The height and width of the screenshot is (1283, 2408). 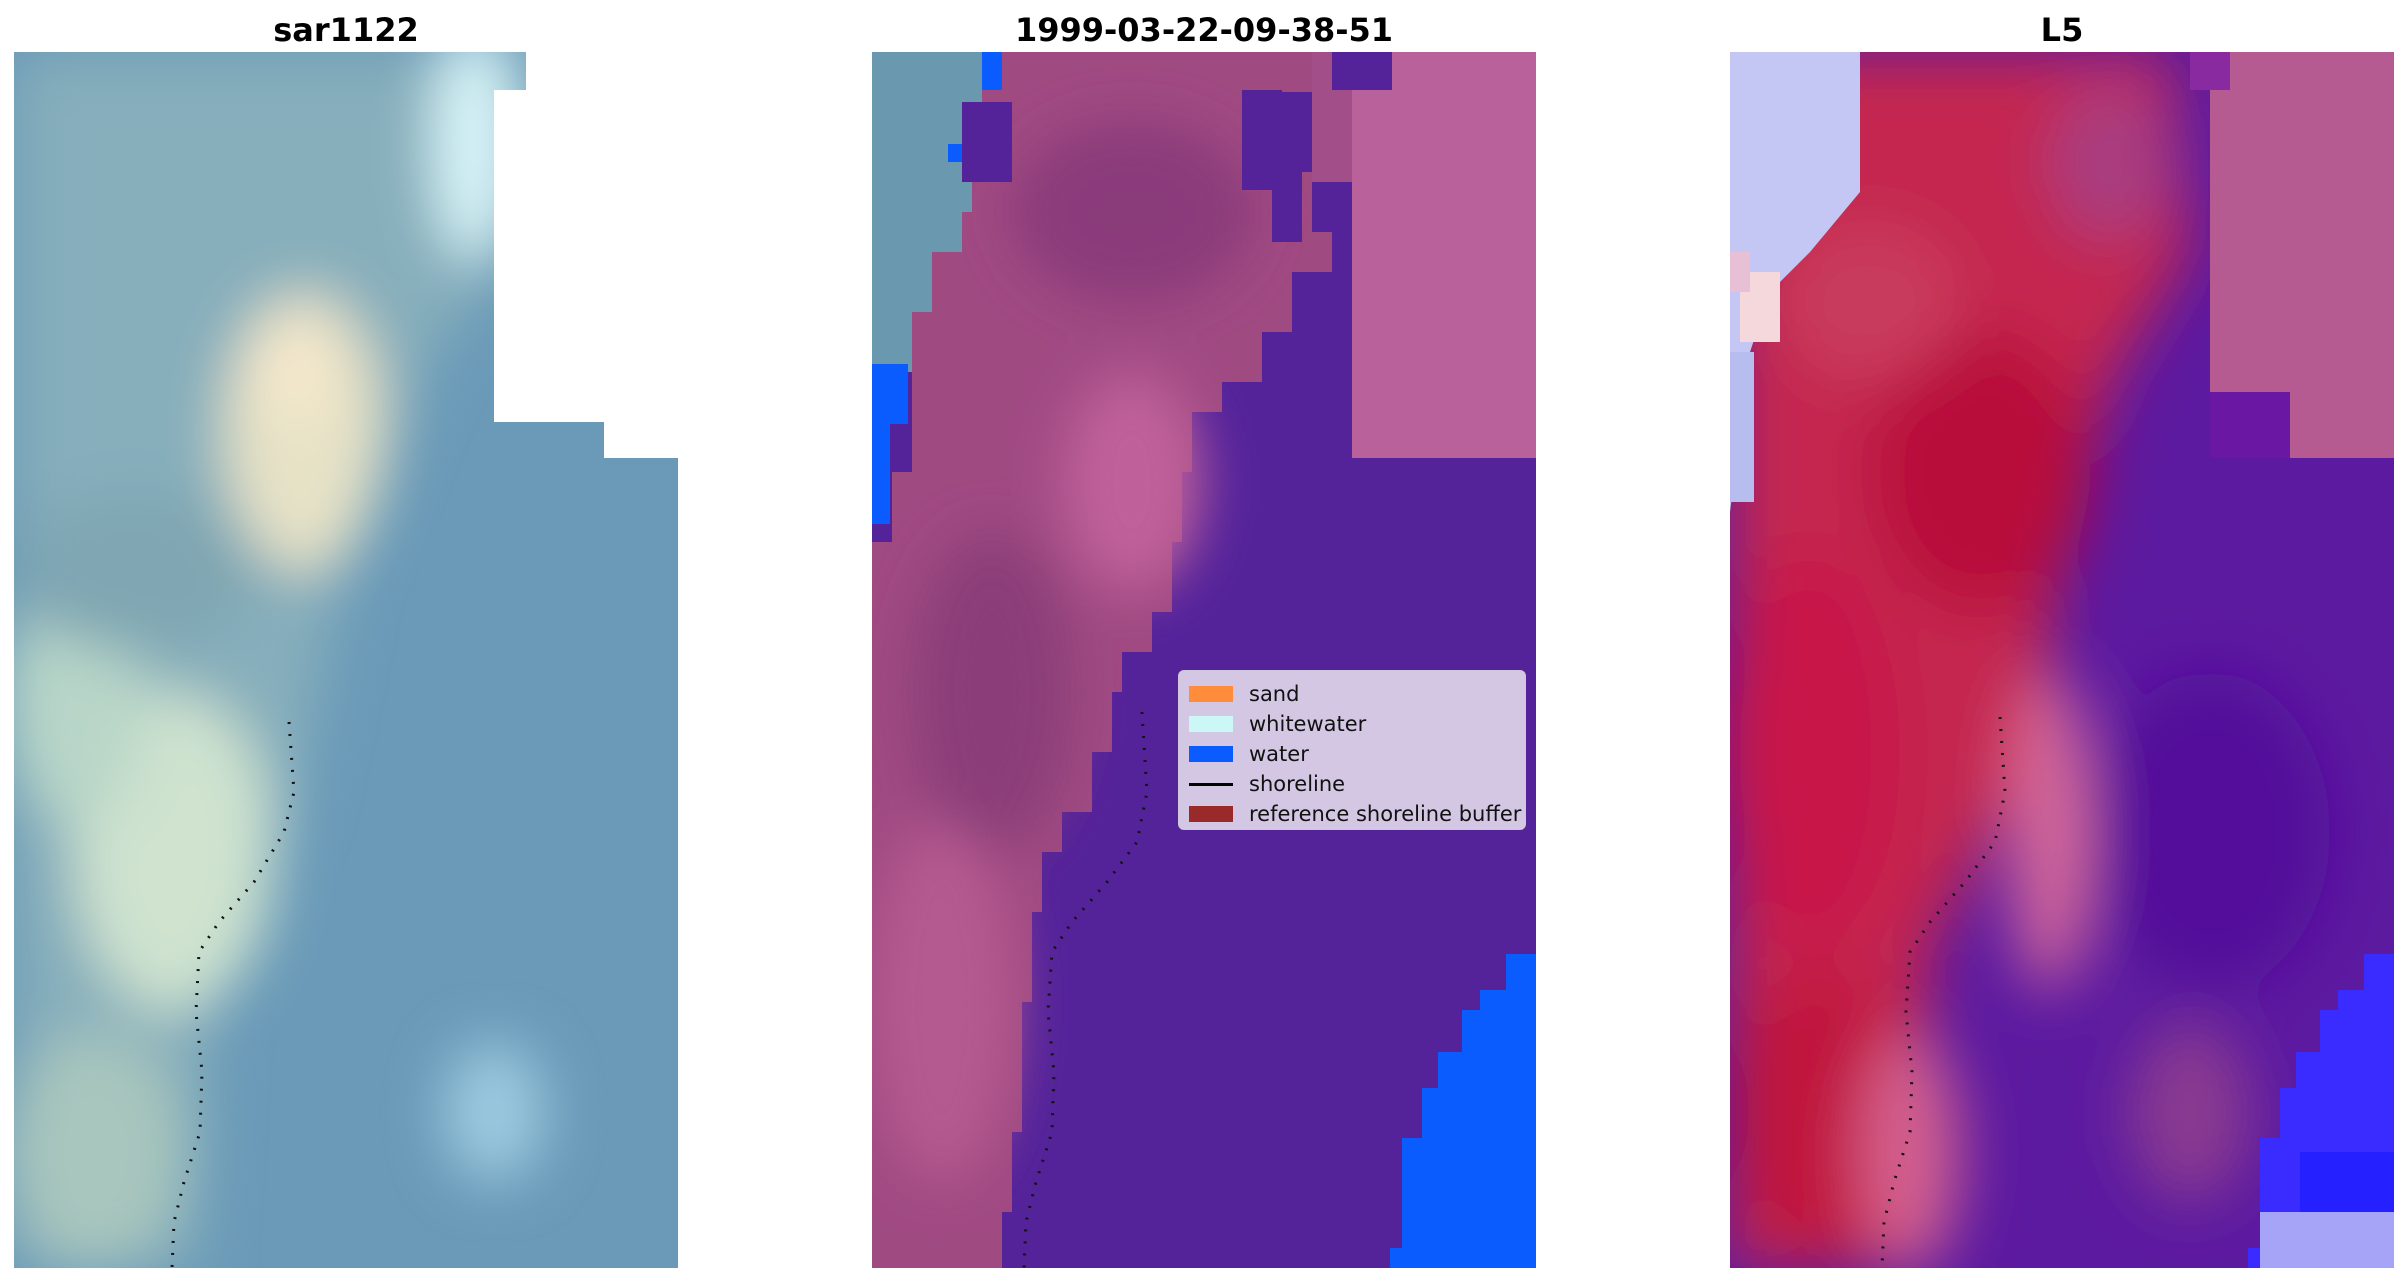 I want to click on legend-item-shoreline: shoreline, so click(x=1352, y=784).